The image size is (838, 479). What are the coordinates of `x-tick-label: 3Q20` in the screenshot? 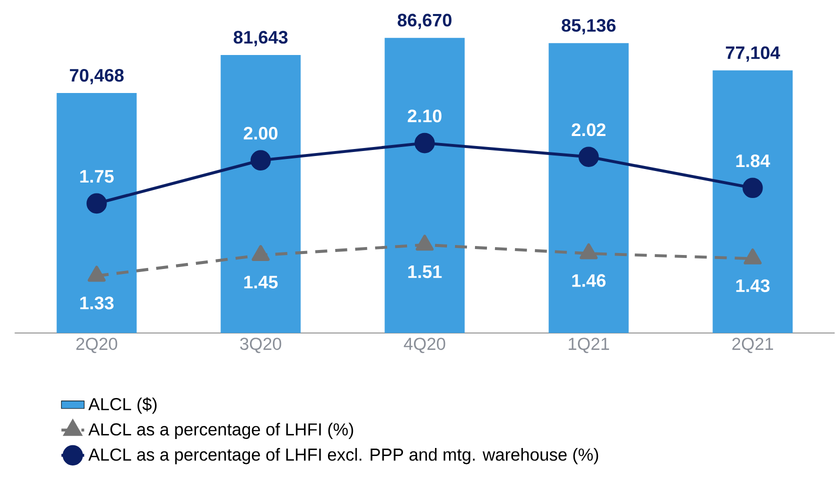 It's located at (261, 346).